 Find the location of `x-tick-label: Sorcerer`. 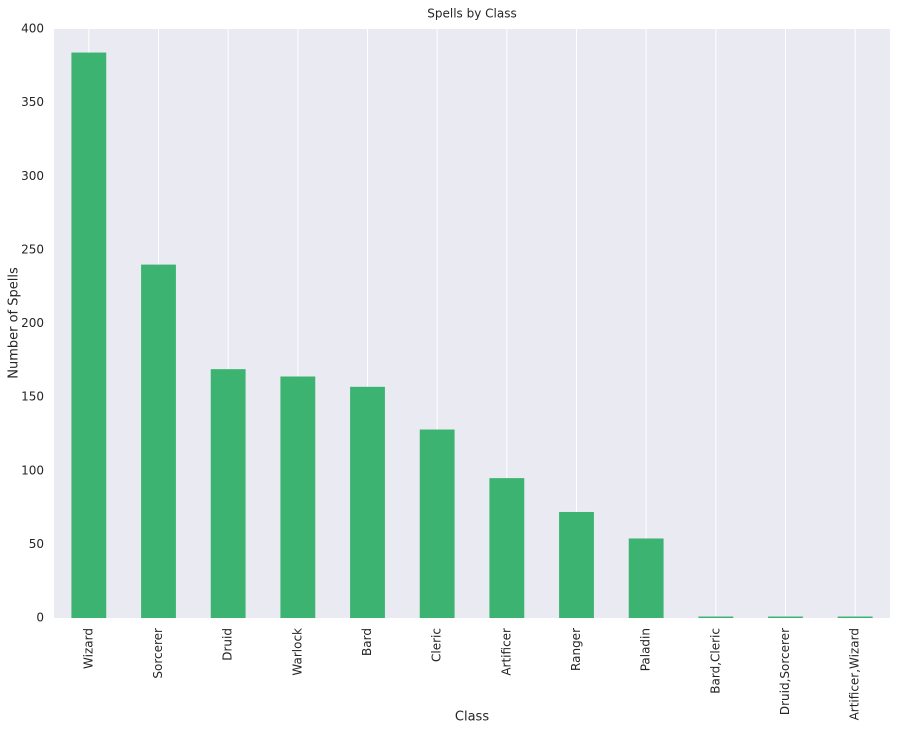

x-tick-label: Sorcerer is located at coordinates (158, 653).